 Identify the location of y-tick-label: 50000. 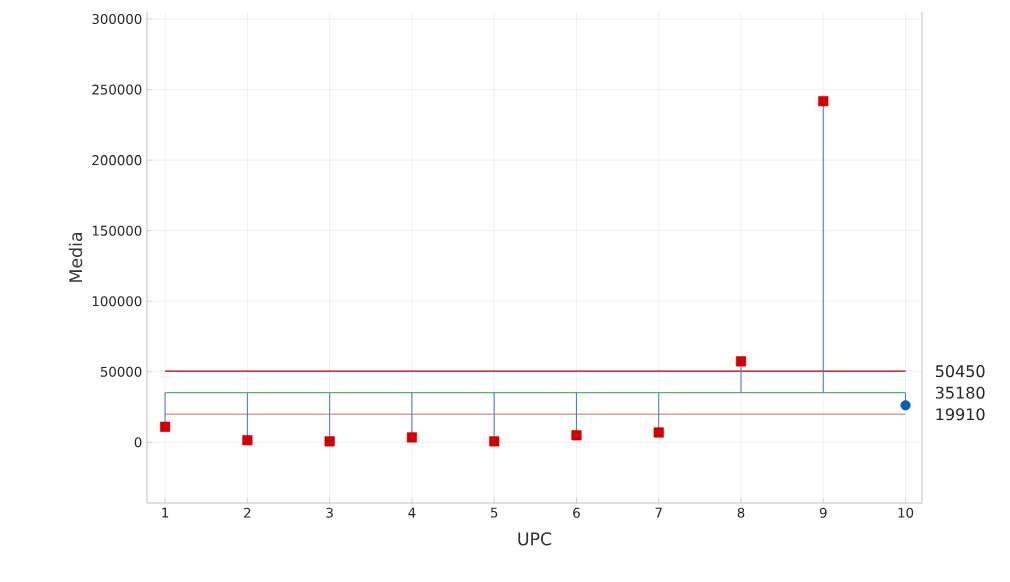
(121, 371).